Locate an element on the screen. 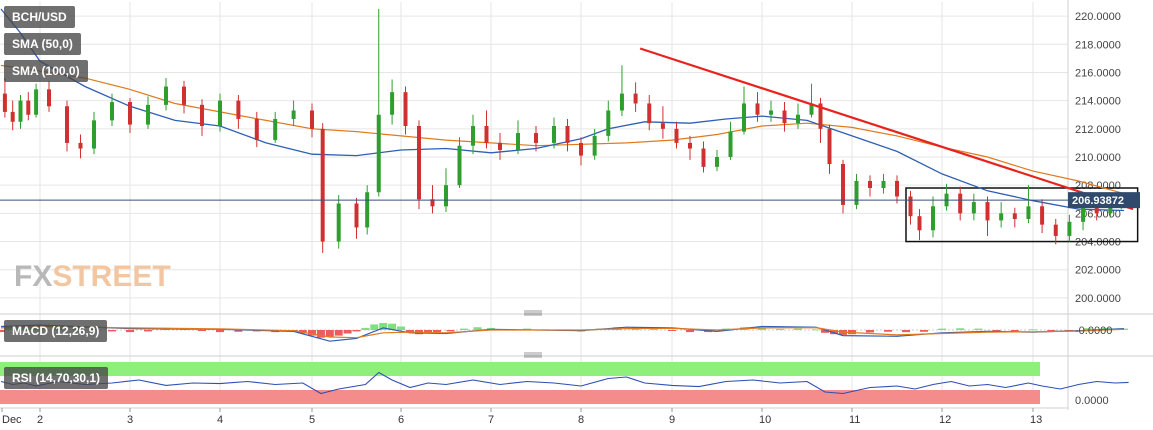 Image resolution: width=1153 pixels, height=430 pixels. rsi-y-tick: 0.0000 is located at coordinates (1092, 401).